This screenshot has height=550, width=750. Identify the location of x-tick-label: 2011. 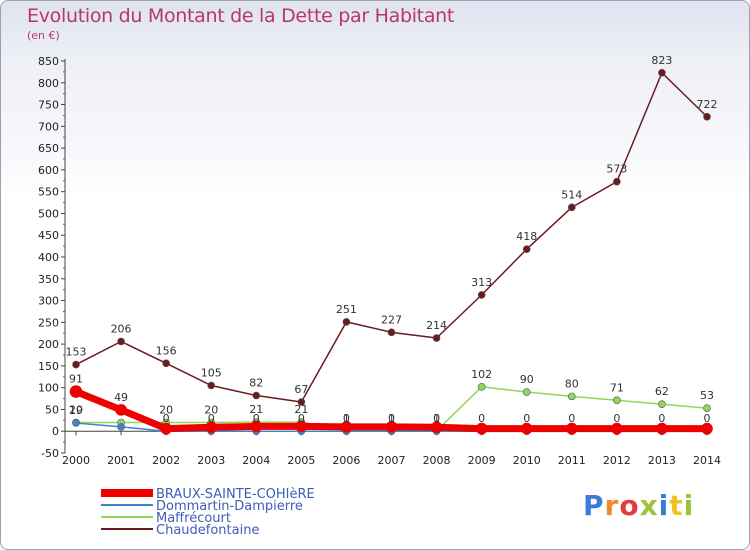
(572, 460).